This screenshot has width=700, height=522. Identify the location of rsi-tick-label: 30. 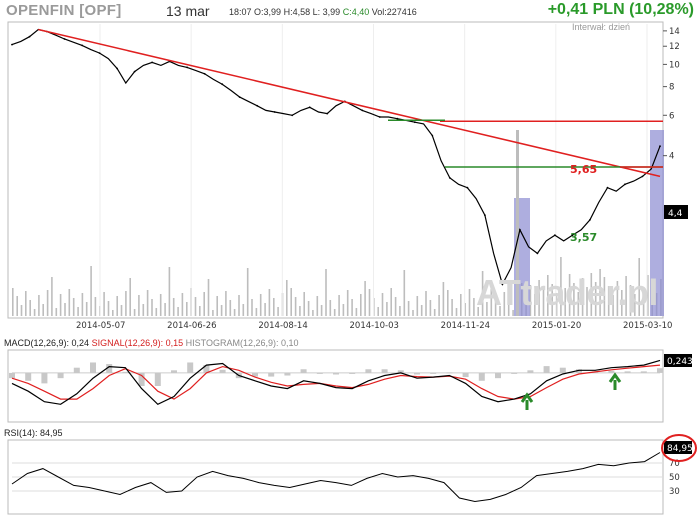
(674, 492).